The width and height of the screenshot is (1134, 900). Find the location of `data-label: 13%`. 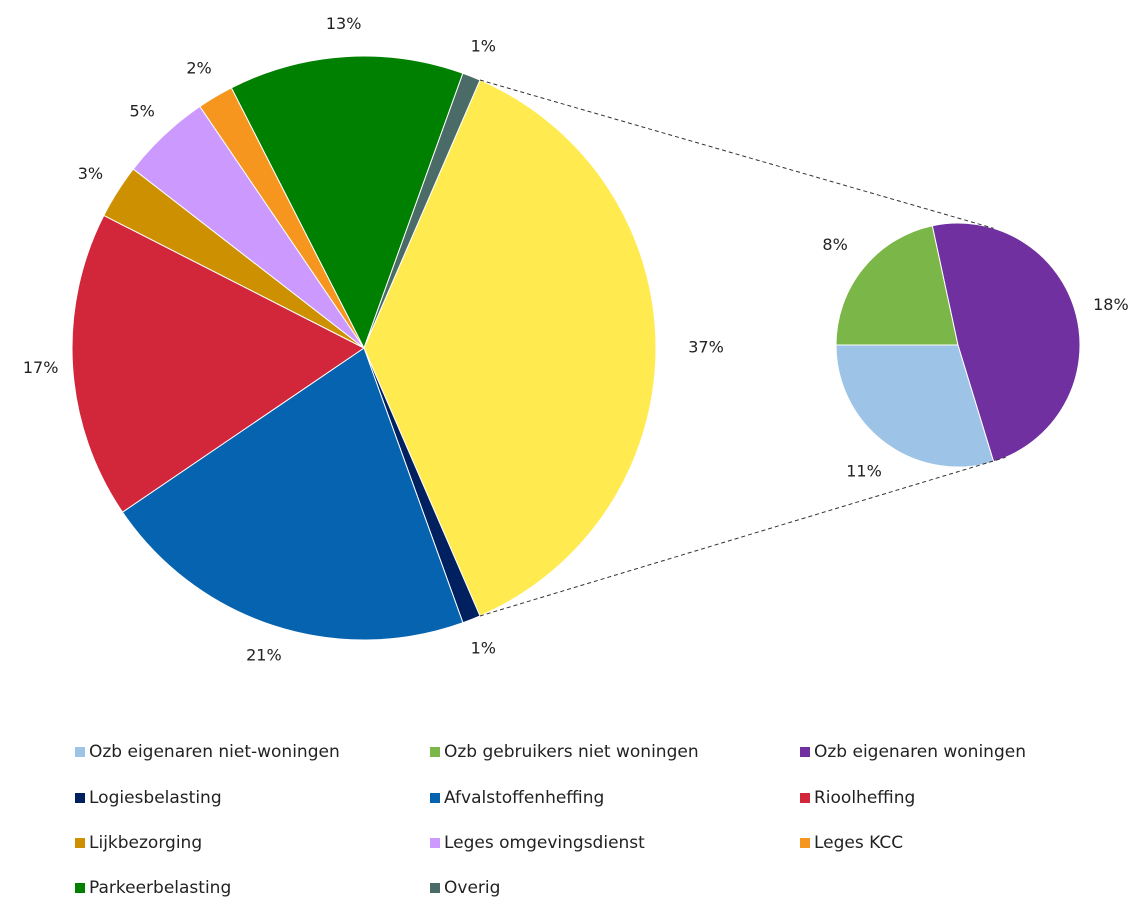

data-label: 13% is located at coordinates (344, 23).